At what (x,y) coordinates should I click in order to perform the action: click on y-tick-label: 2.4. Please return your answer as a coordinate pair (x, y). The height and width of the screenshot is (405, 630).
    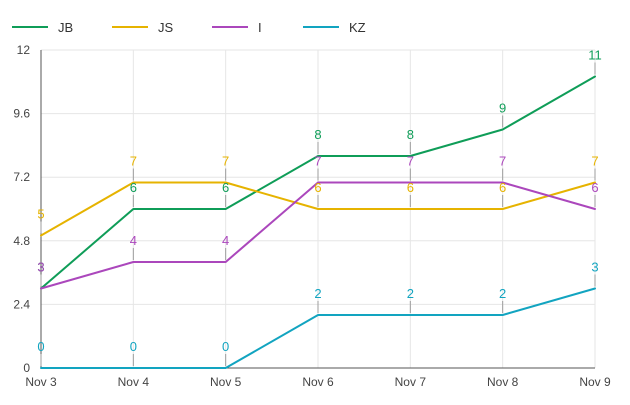
    Looking at the image, I should click on (21, 304).